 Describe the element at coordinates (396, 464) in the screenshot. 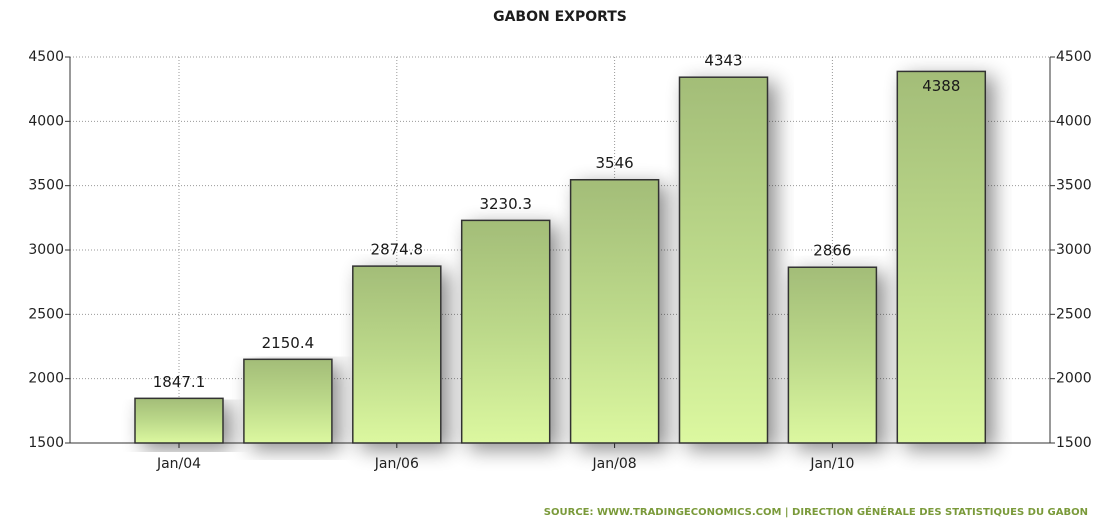

I see `x-tick-label: Jan/06` at that location.